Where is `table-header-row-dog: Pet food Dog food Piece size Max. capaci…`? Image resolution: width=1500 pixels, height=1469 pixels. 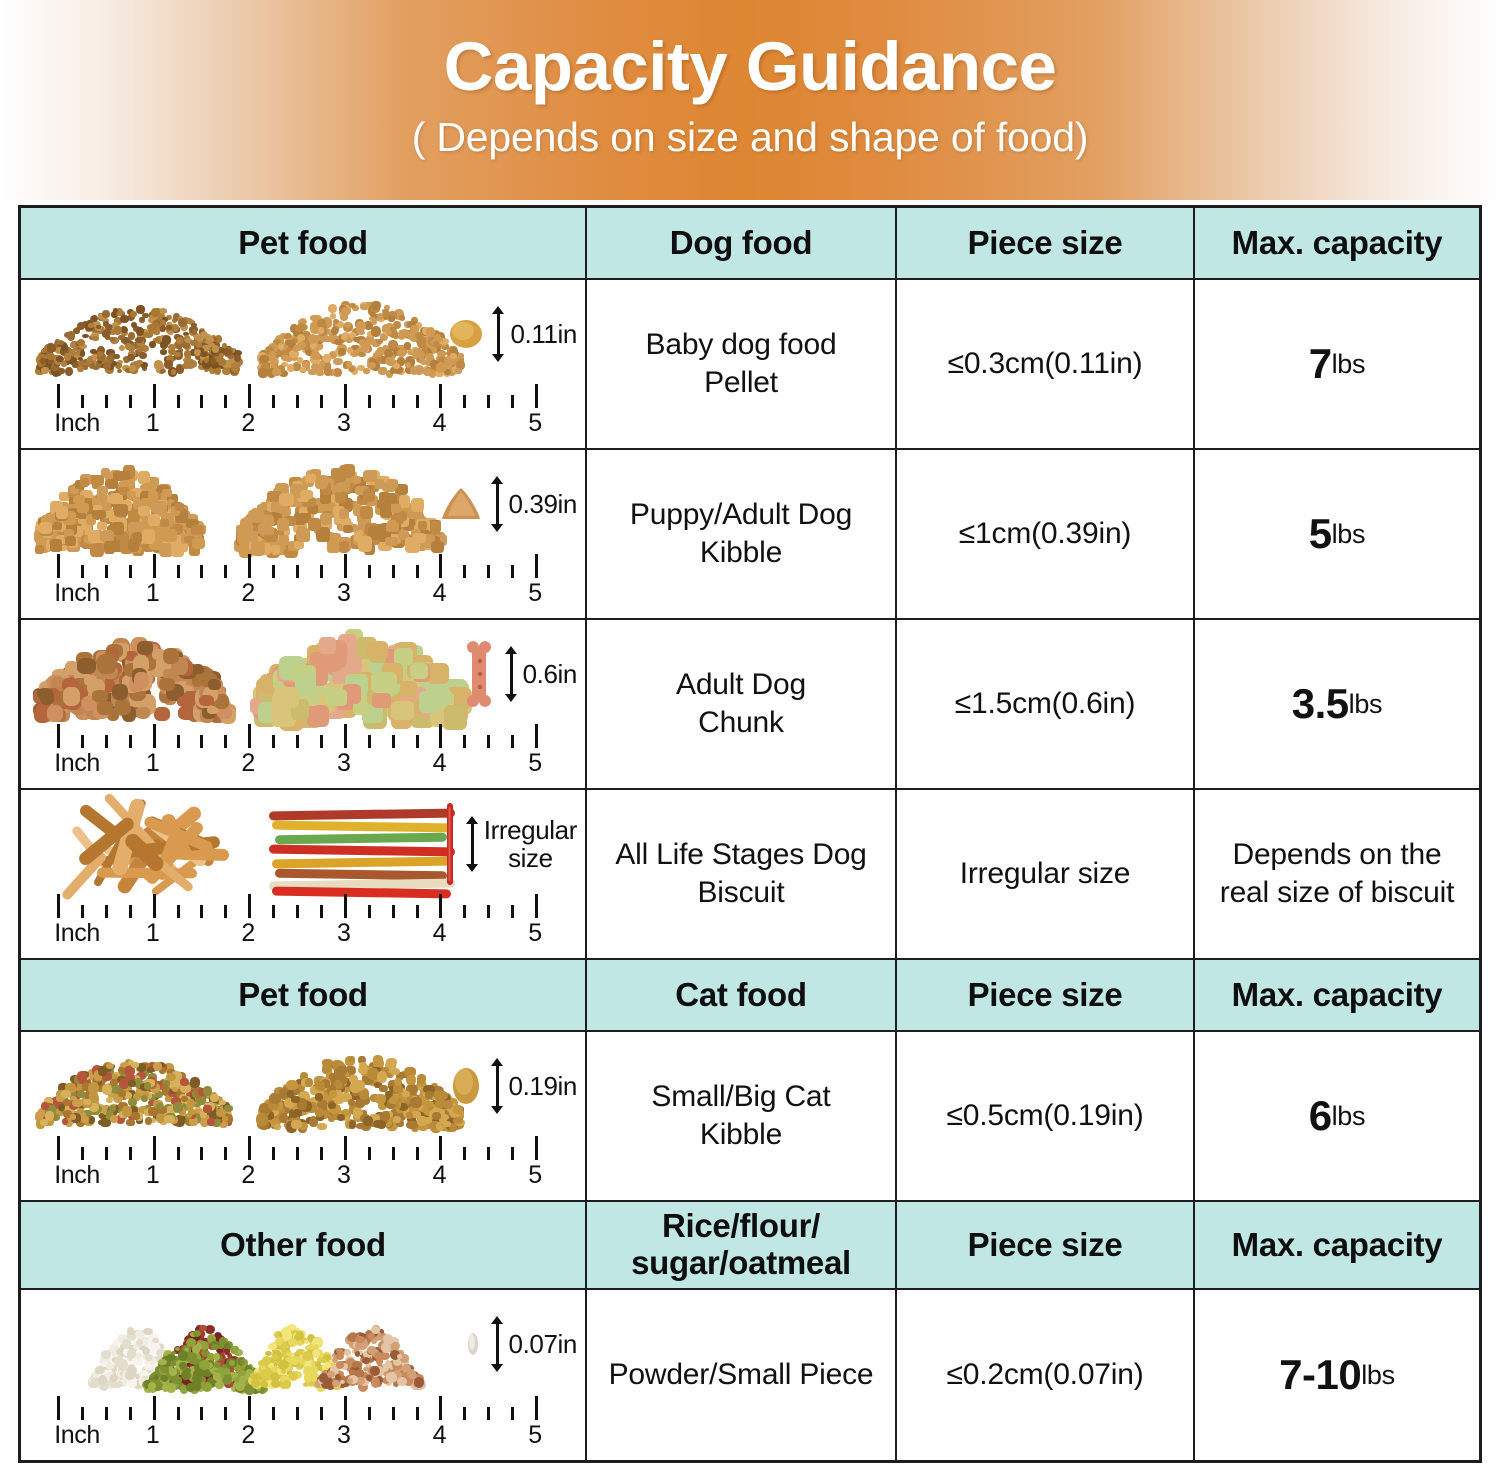 table-header-row-dog: Pet food Dog food Piece size Max. capaci… is located at coordinates (750, 244).